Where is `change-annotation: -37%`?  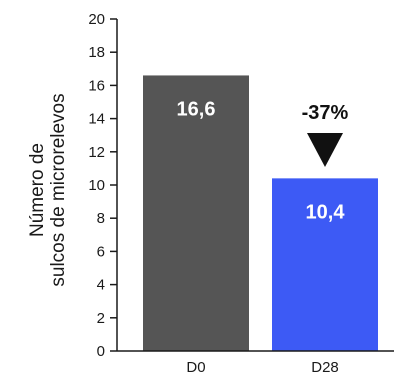 change-annotation: -37% is located at coordinates (325, 134).